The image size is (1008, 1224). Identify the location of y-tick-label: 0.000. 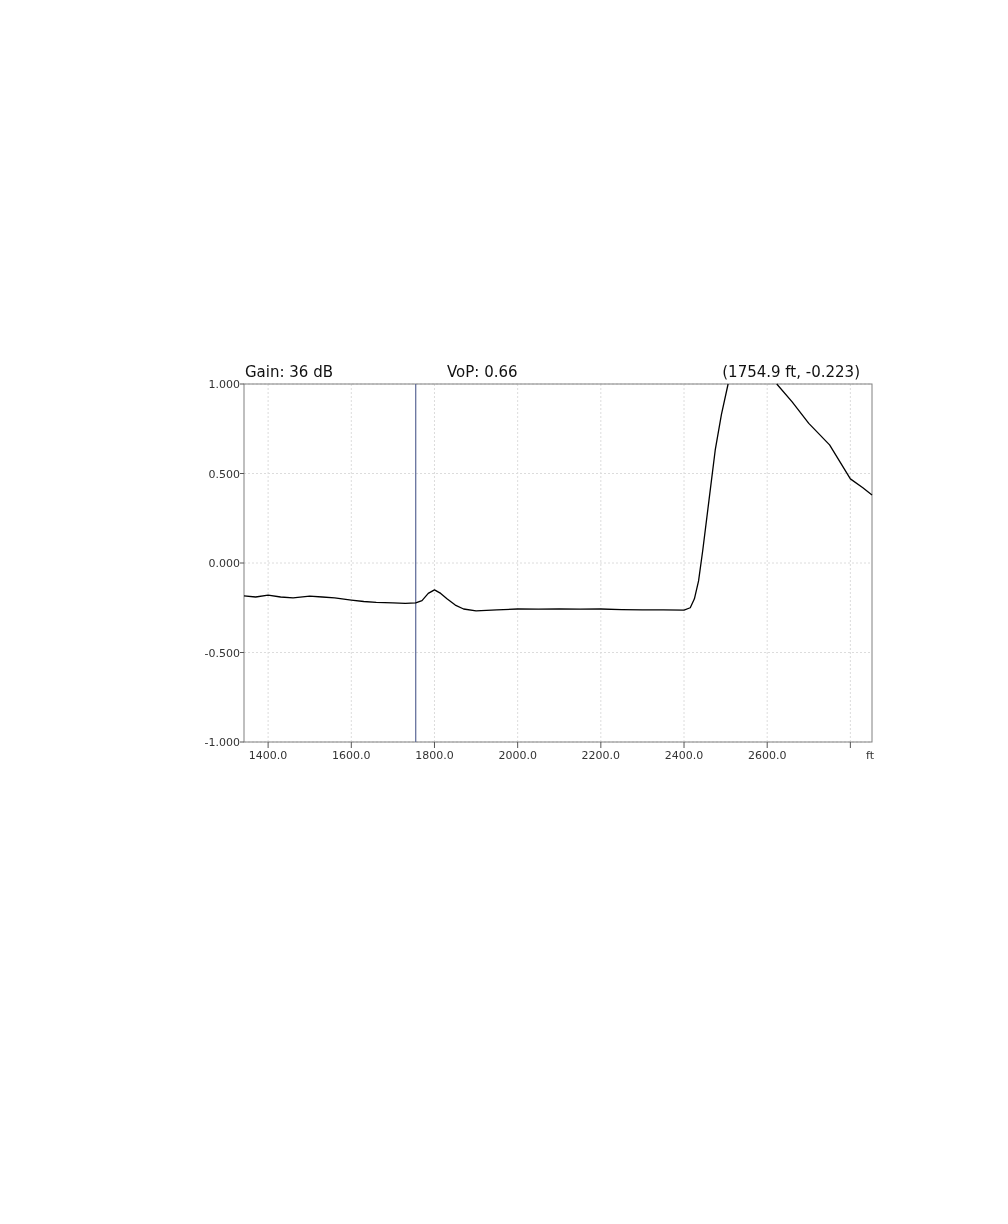
(224, 563).